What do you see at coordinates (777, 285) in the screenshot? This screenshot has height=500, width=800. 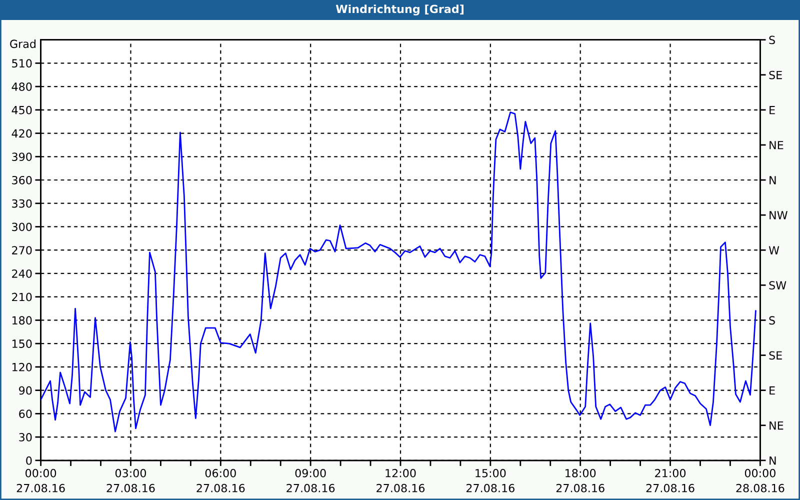 I see `category-label: SW` at bounding box center [777, 285].